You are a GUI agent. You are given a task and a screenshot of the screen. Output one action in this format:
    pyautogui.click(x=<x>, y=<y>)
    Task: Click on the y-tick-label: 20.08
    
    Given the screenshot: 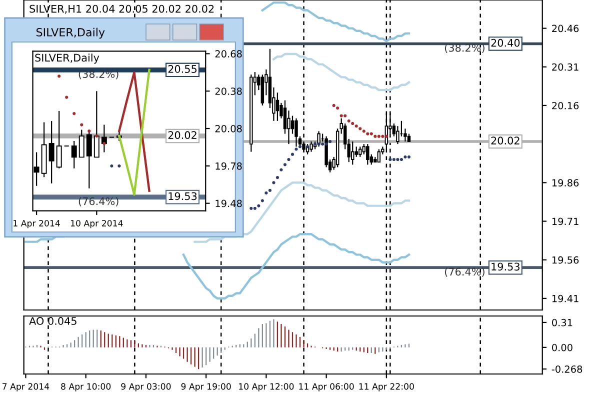 What is the action you would take?
    pyautogui.click(x=228, y=128)
    